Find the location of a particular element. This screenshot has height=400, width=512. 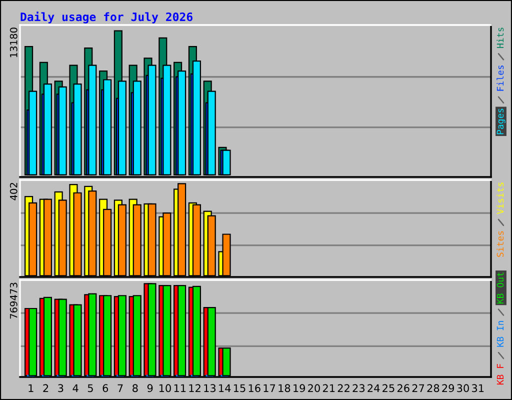

x-tick-label: 28 is located at coordinates (433, 388).